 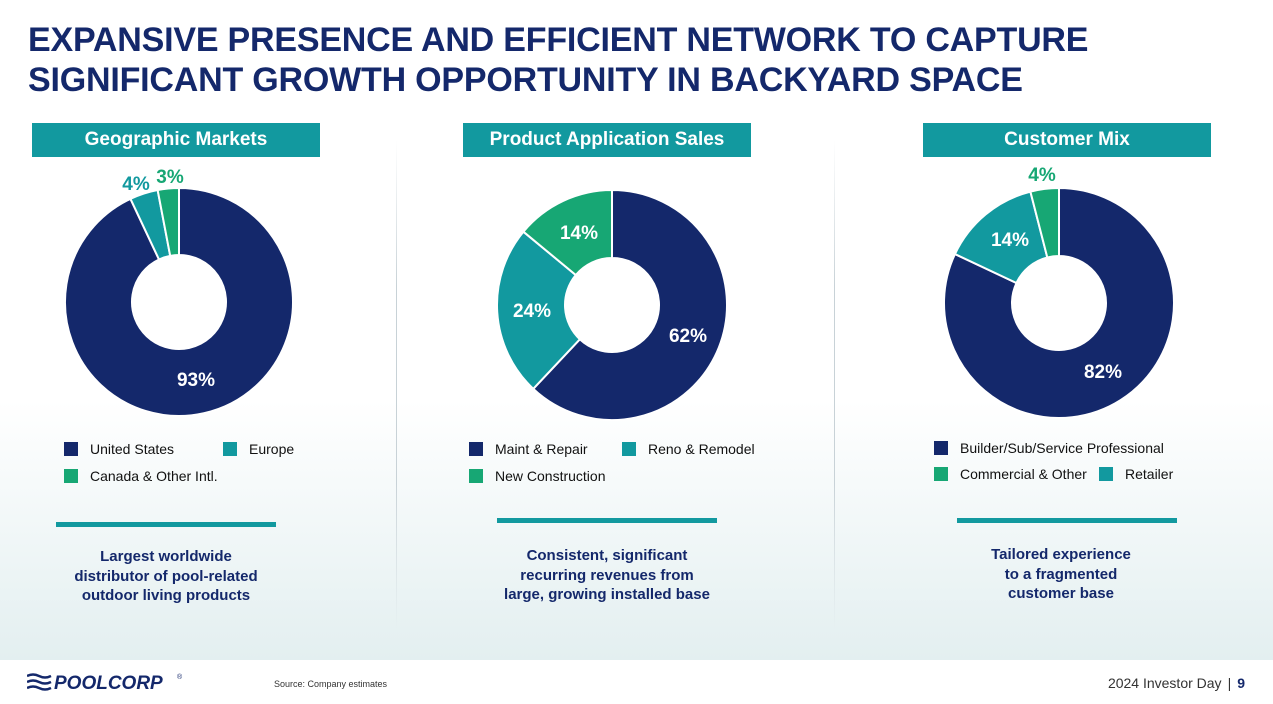 I want to click on geographic-markets-header: Geographic Markets, so click(x=176, y=140).